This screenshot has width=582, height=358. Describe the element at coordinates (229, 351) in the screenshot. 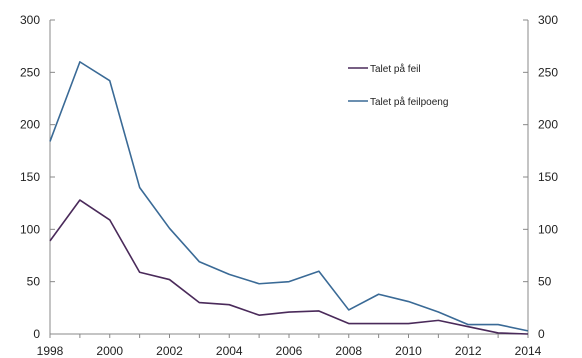

I see `x-tick-label: 2004` at that location.